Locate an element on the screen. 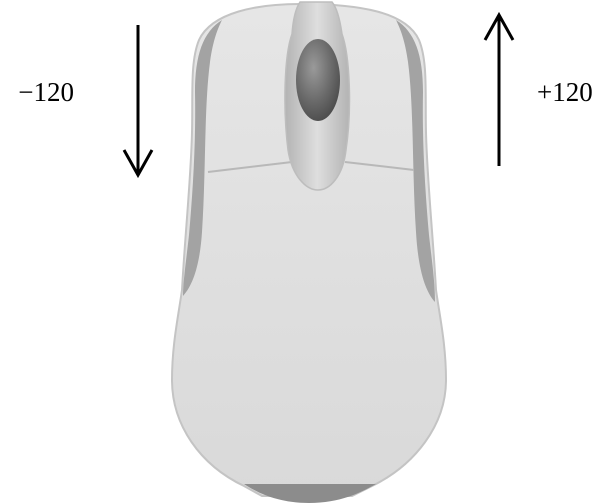 The image size is (615, 503). scroll-down-value-label: −120 is located at coordinates (46, 92).